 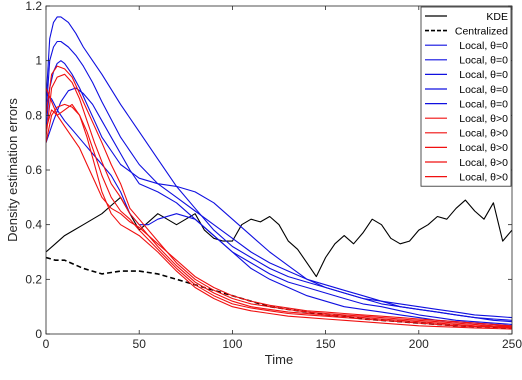 I want to click on y-tick-label: 1, so click(x=38, y=61).